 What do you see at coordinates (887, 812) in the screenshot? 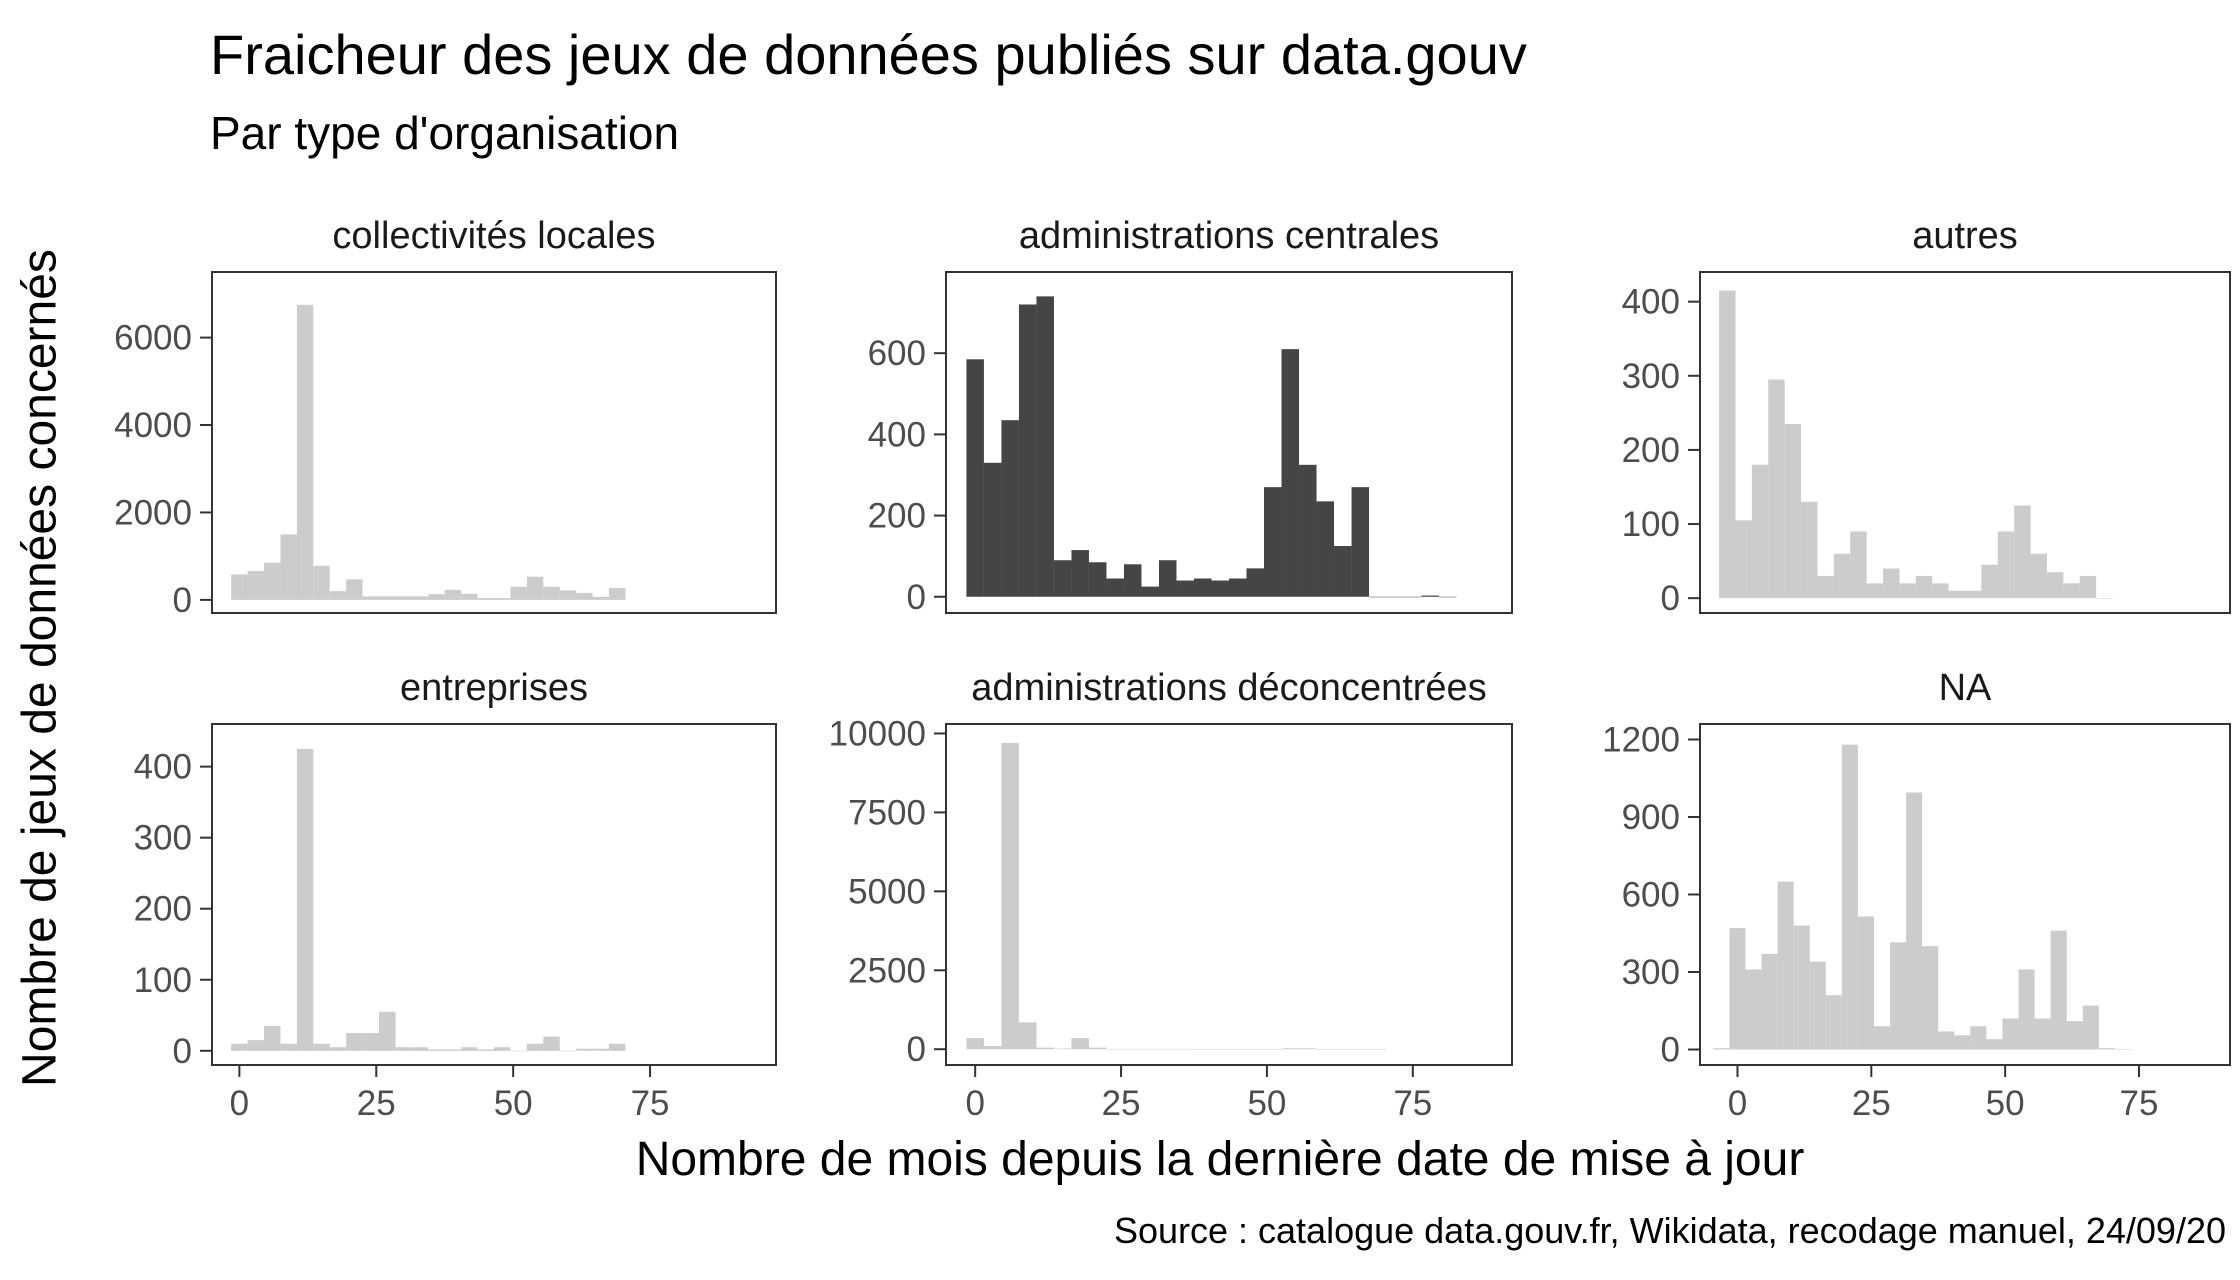
I see `y-tick-label: 7500` at bounding box center [887, 812].